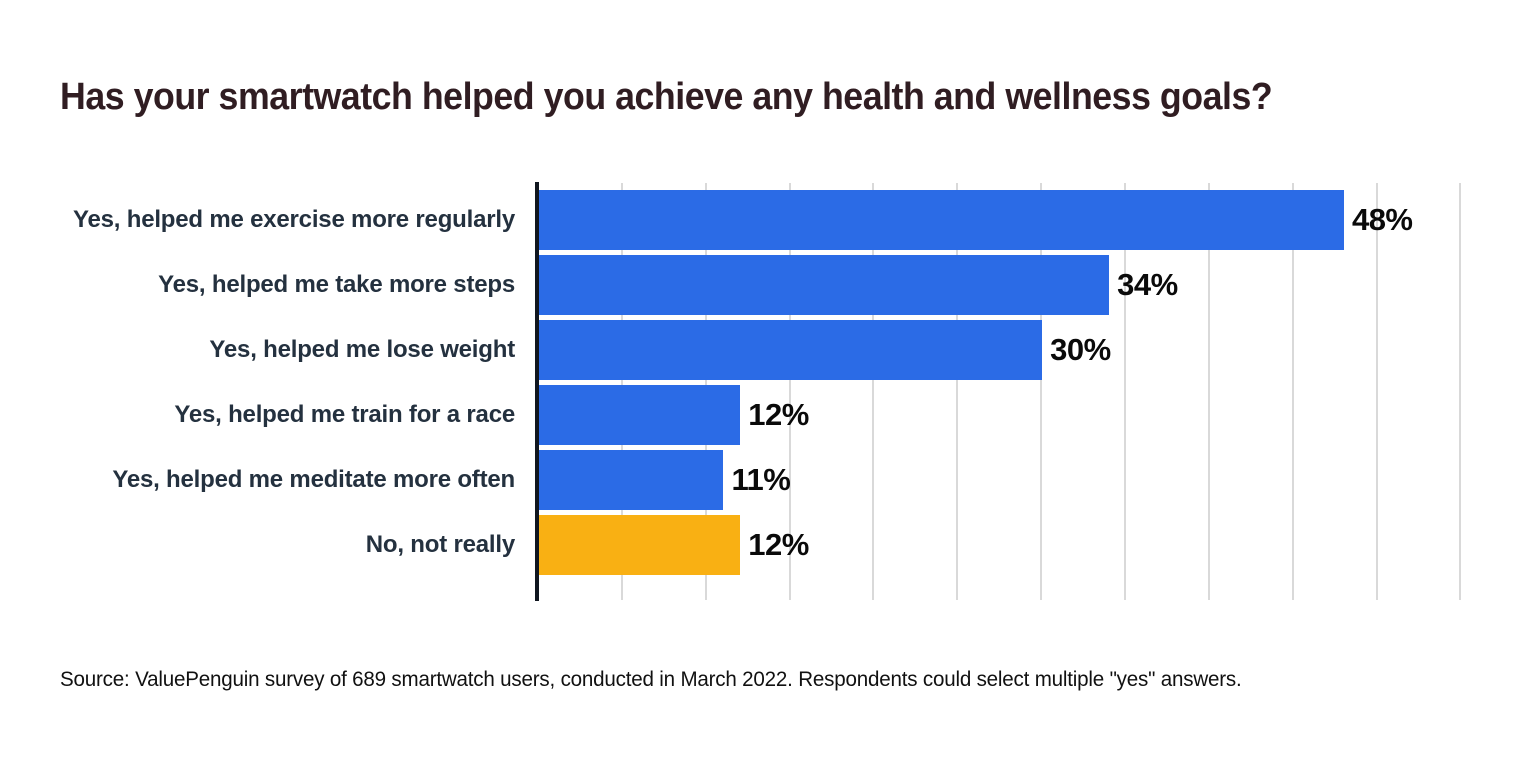 The height and width of the screenshot is (760, 1520). I want to click on value-label: 48%, so click(1382, 219).